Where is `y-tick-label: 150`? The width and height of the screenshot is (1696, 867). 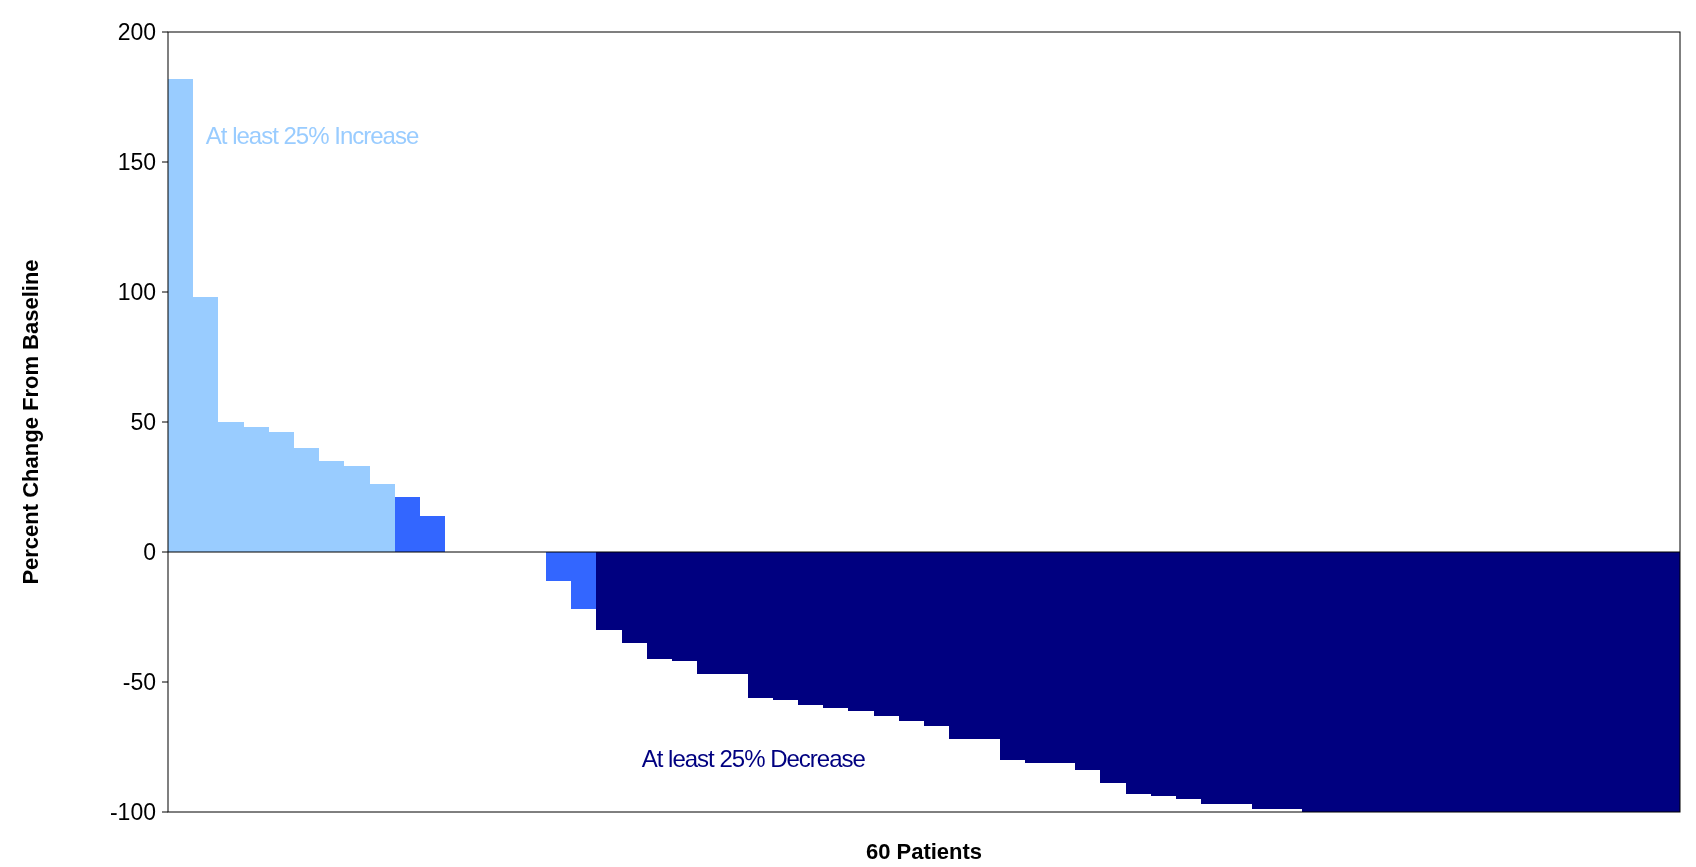
y-tick-label: 150 is located at coordinates (136, 162).